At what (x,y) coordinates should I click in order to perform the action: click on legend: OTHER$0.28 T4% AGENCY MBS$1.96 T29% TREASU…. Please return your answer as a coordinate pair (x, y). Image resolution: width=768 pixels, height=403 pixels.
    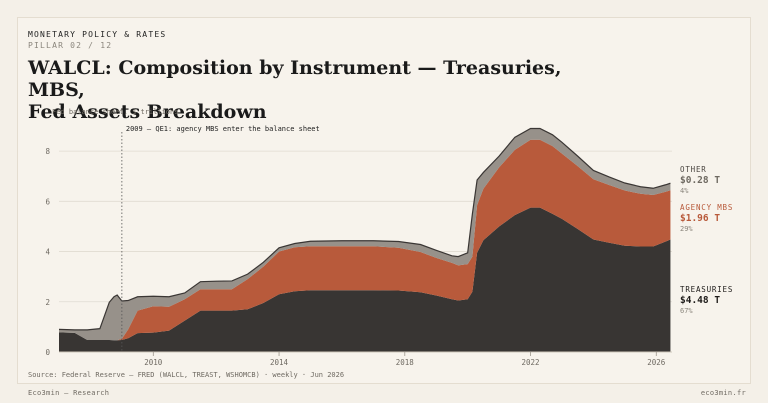
    Looking at the image, I should click on (706, 240).